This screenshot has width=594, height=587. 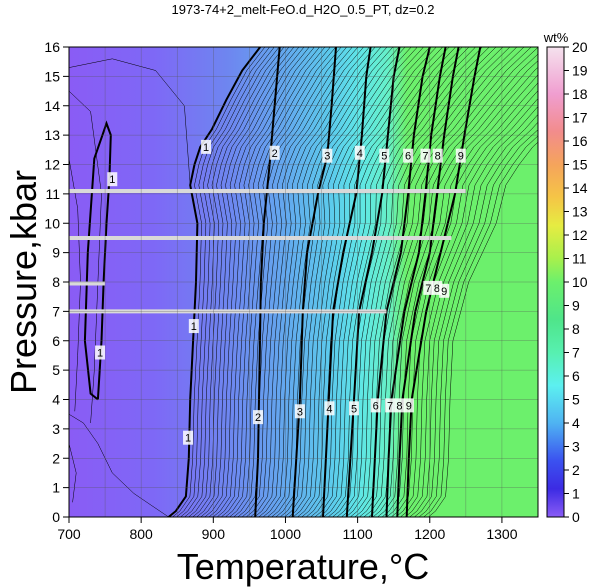 What do you see at coordinates (580, 71) in the screenshot?
I see `colorbar-tick-label: 19` at bounding box center [580, 71].